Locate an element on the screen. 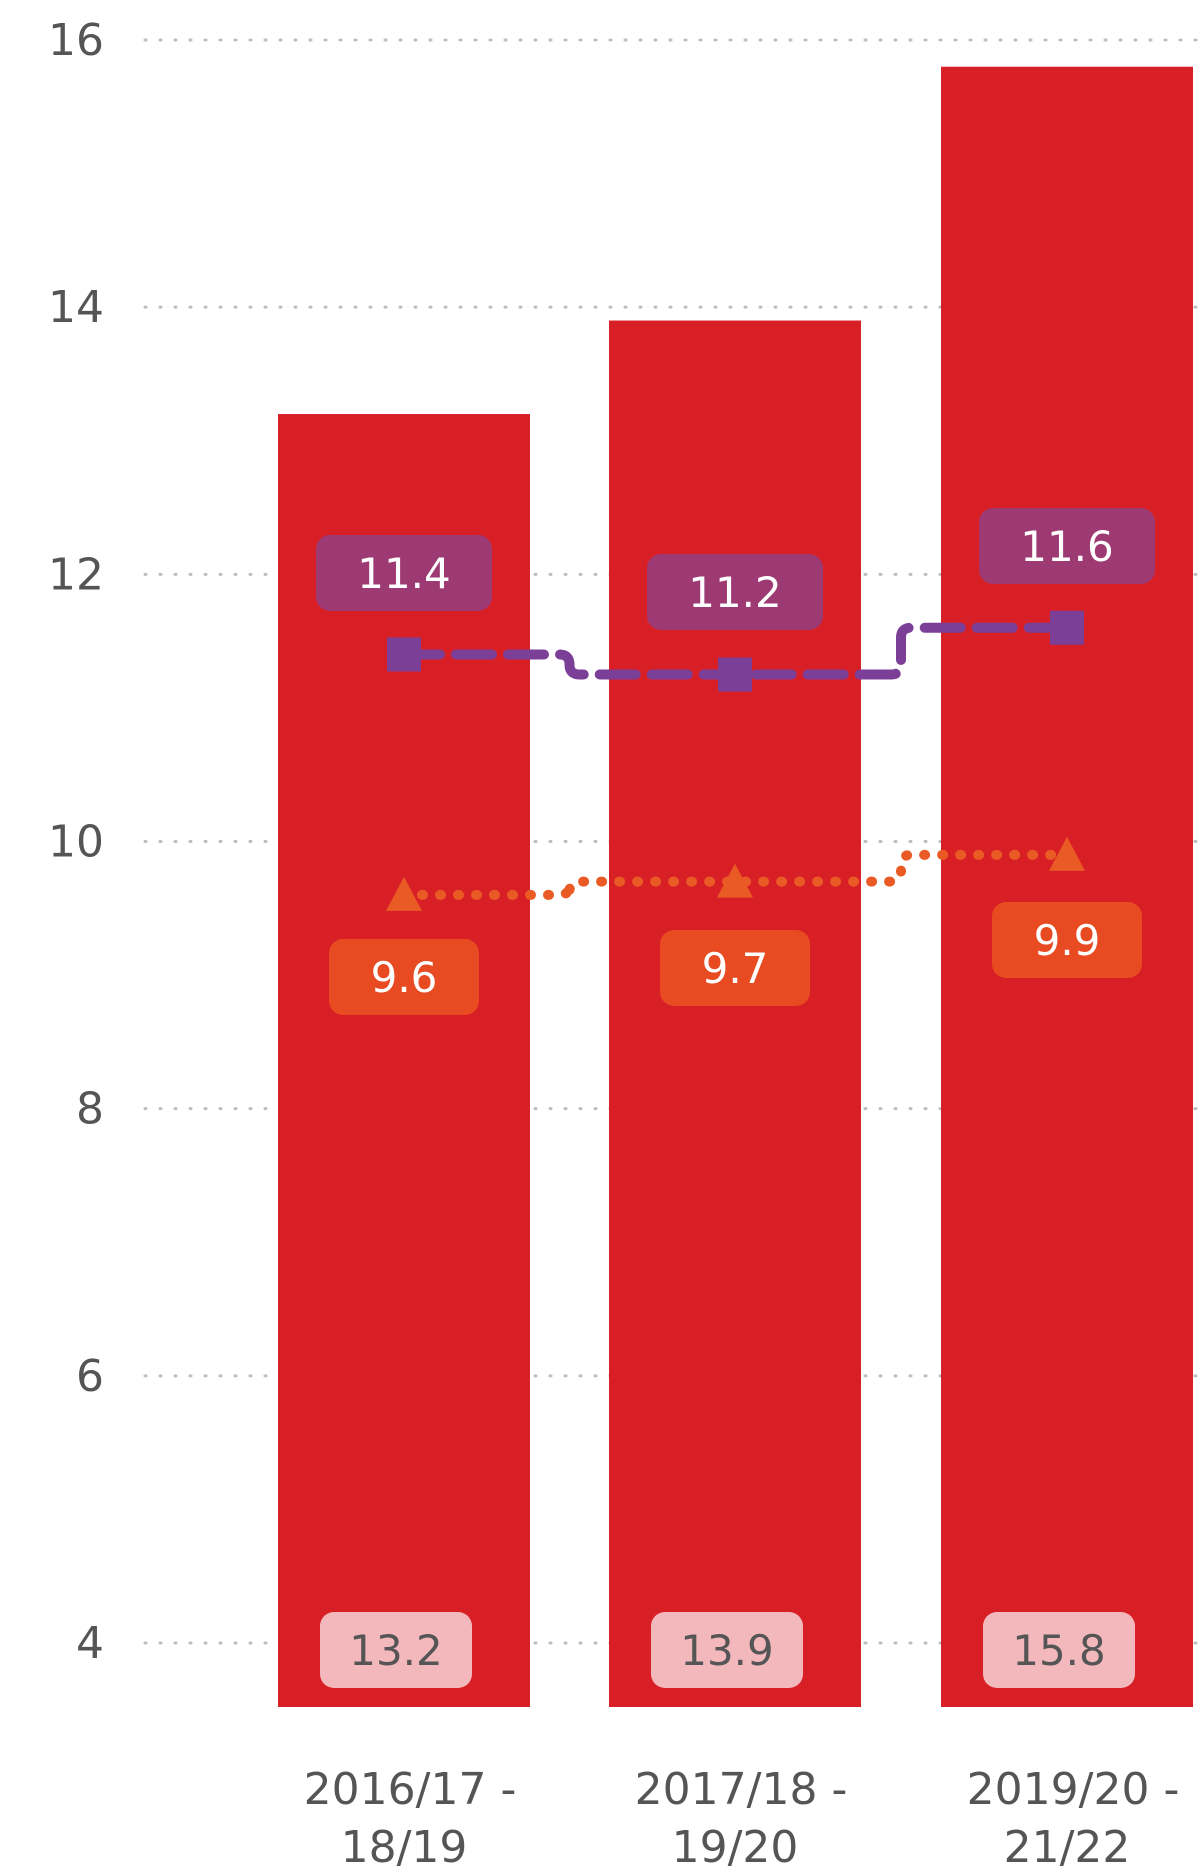 The width and height of the screenshot is (1204, 1876). y-tick-label: 6 is located at coordinates (90, 1376).